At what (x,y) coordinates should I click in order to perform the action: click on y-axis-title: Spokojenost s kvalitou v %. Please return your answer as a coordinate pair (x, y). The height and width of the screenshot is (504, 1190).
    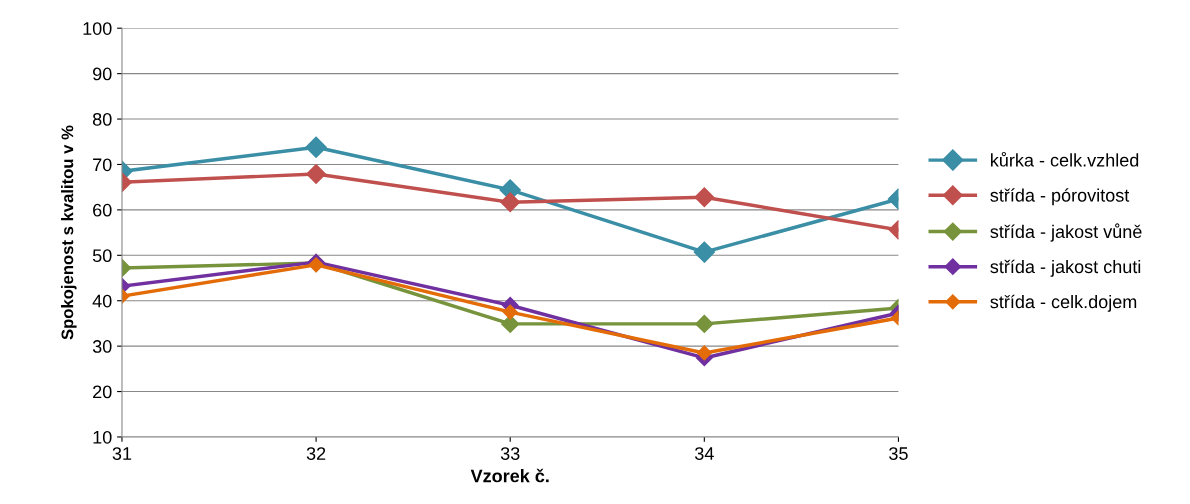
    Looking at the image, I should click on (69, 232).